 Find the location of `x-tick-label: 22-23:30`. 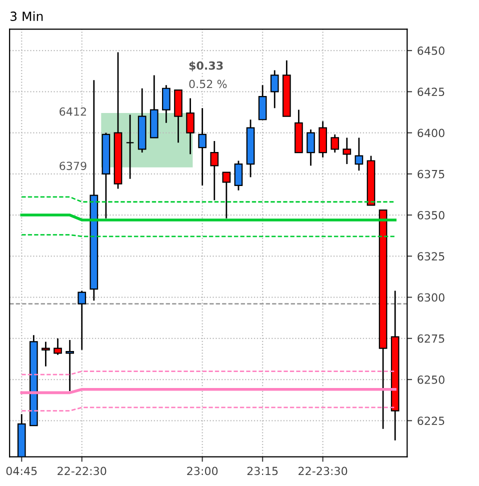

x-tick-label: 22-23:30 is located at coordinates (323, 471).